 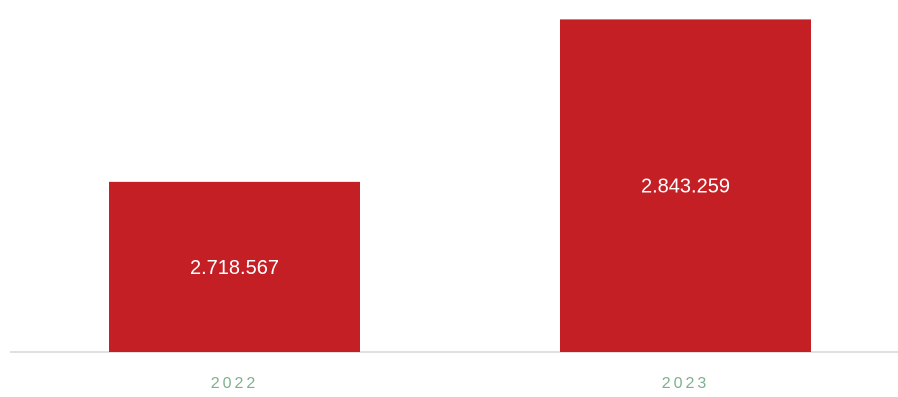 I want to click on x-tick-label-2022: 2022, so click(x=235, y=383).